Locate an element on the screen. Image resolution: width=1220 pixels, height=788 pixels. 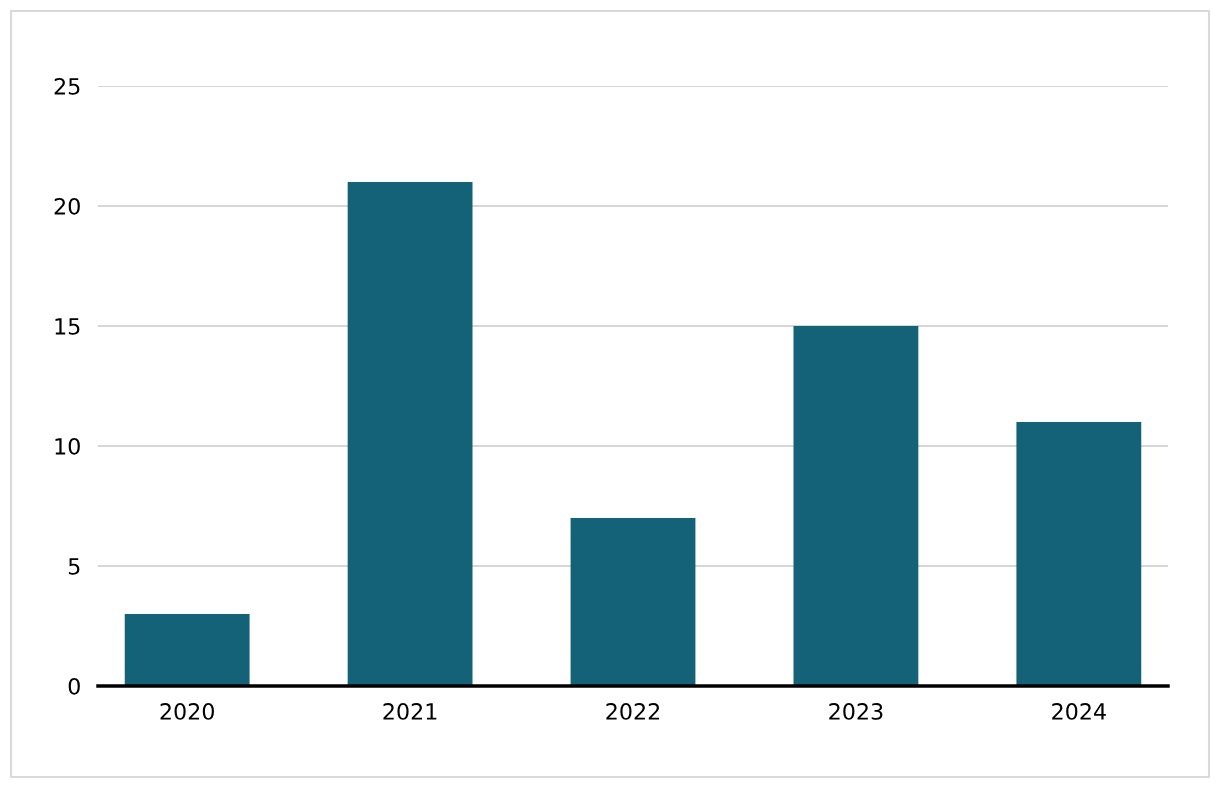
x-tick-label: 2022 is located at coordinates (633, 711).